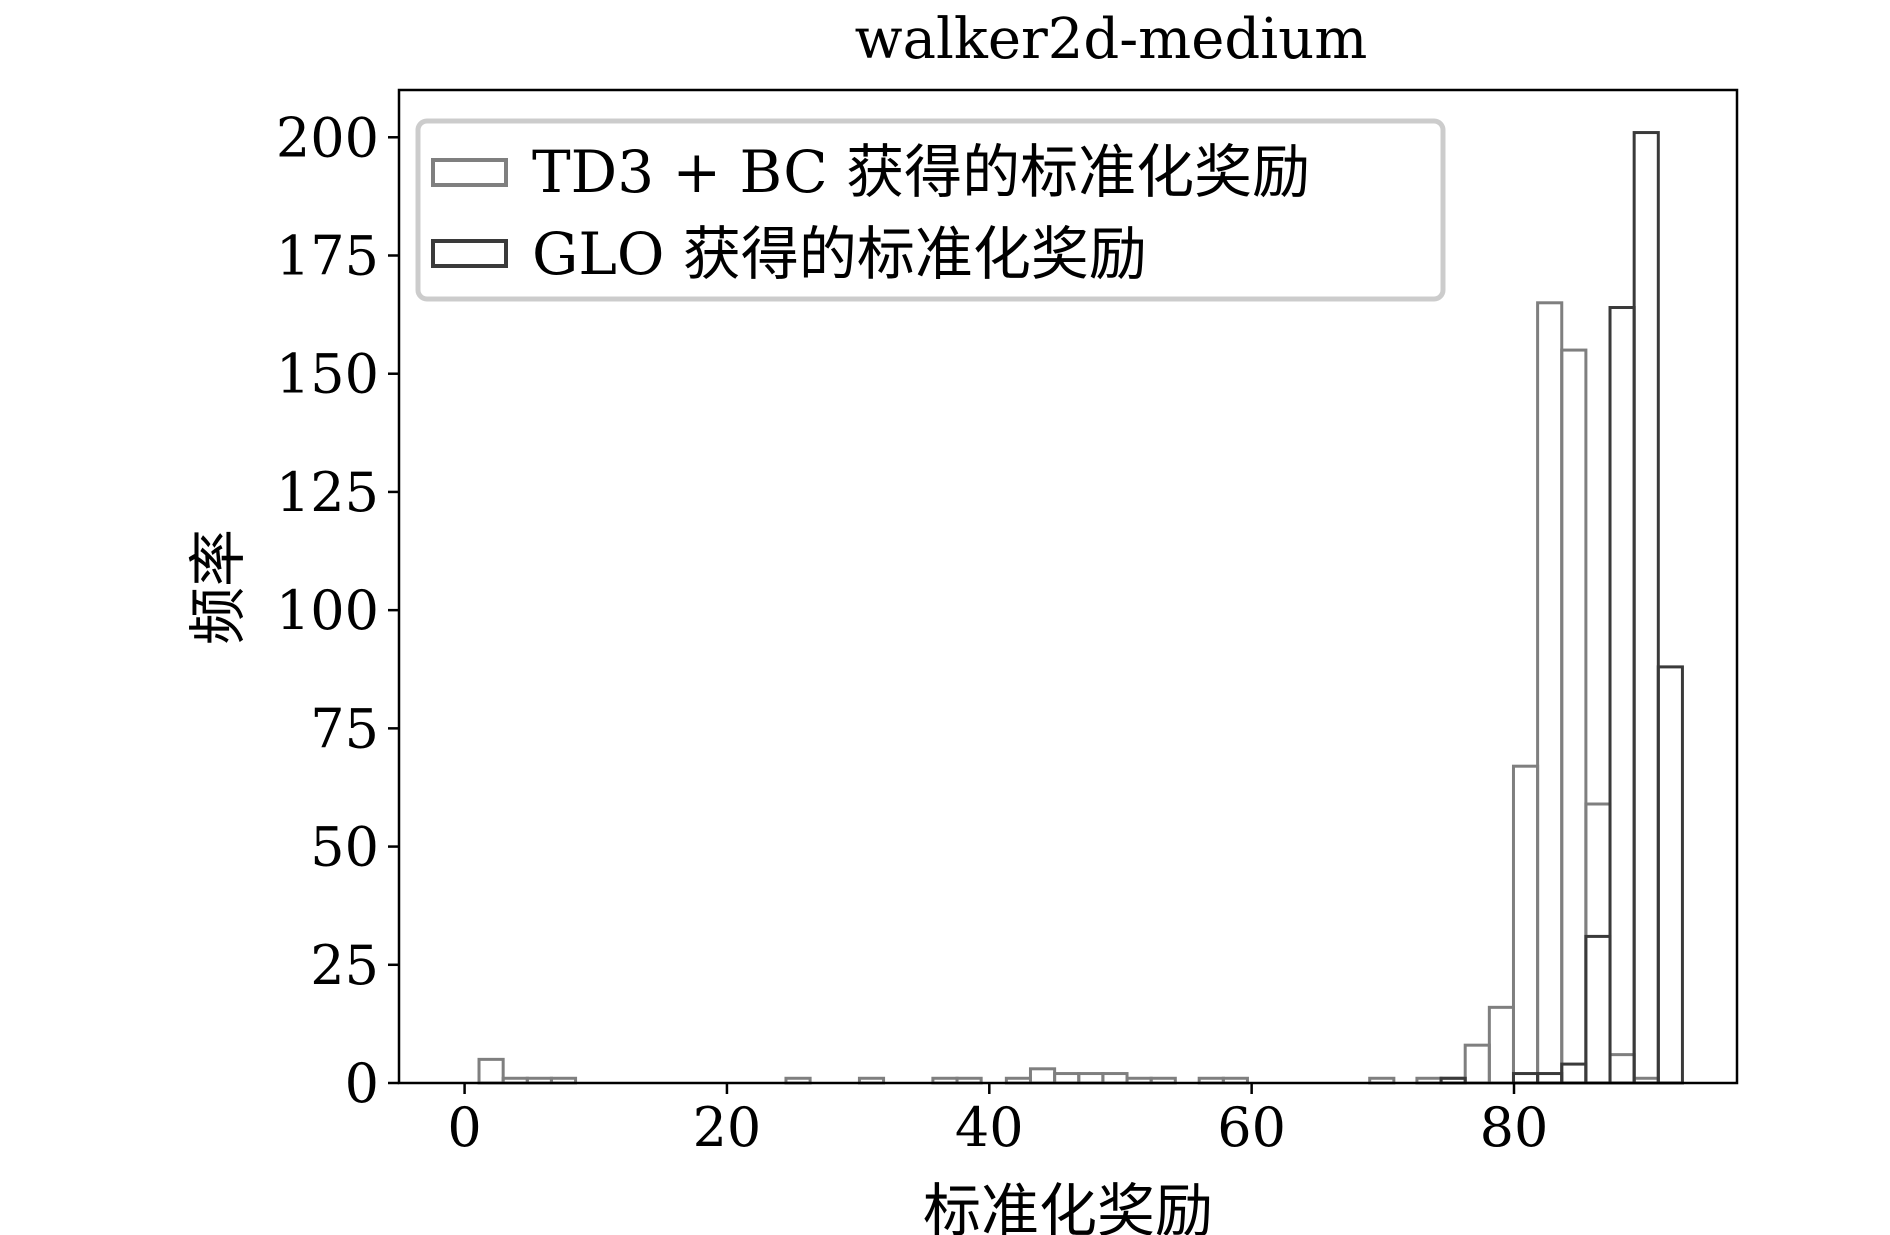 The width and height of the screenshot is (1890, 1235). I want to click on y-axis-label: 频率, so click(218, 587).